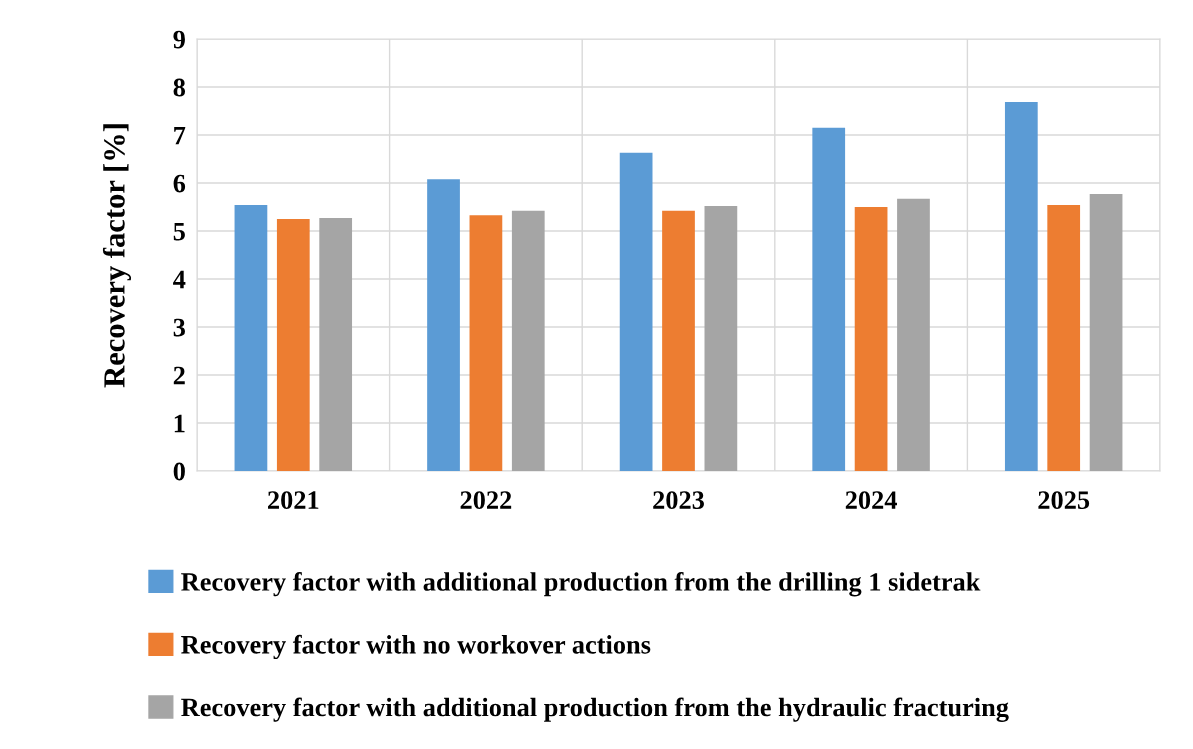  What do you see at coordinates (179, 39) in the screenshot?
I see `y-tick-label: 9` at bounding box center [179, 39].